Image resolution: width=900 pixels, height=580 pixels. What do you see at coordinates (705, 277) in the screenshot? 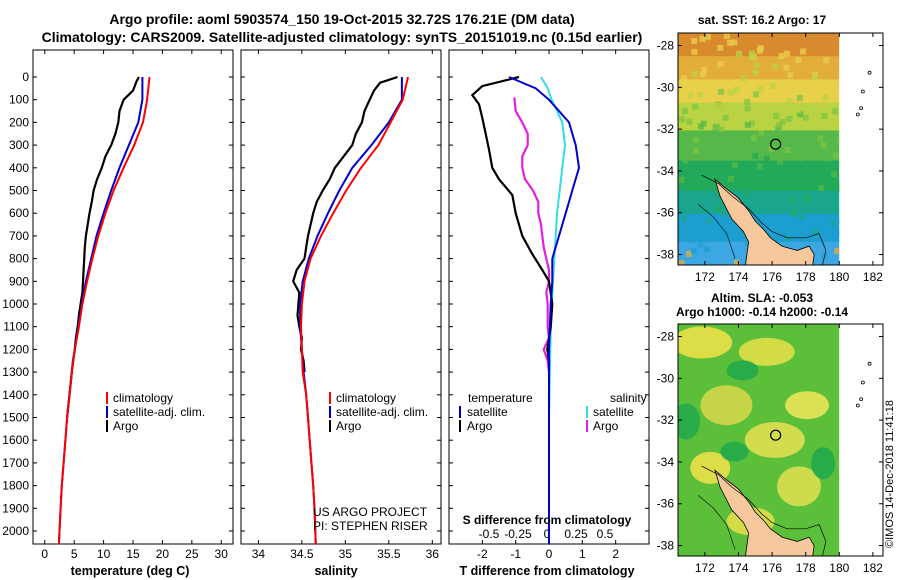
I see `lon-tick-label: 172` at bounding box center [705, 277].